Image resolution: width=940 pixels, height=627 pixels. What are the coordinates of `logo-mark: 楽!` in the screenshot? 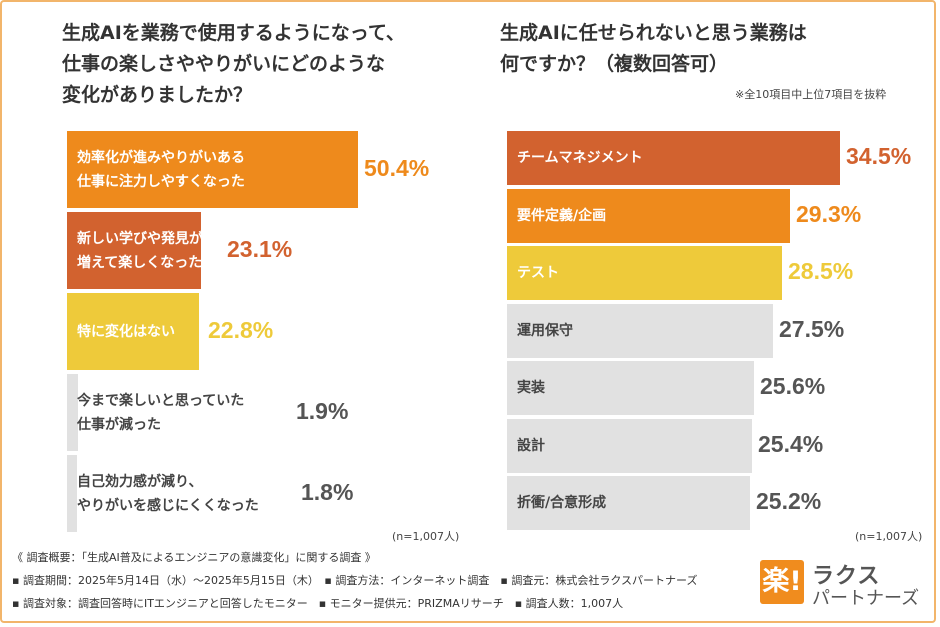 It's located at (782, 582).